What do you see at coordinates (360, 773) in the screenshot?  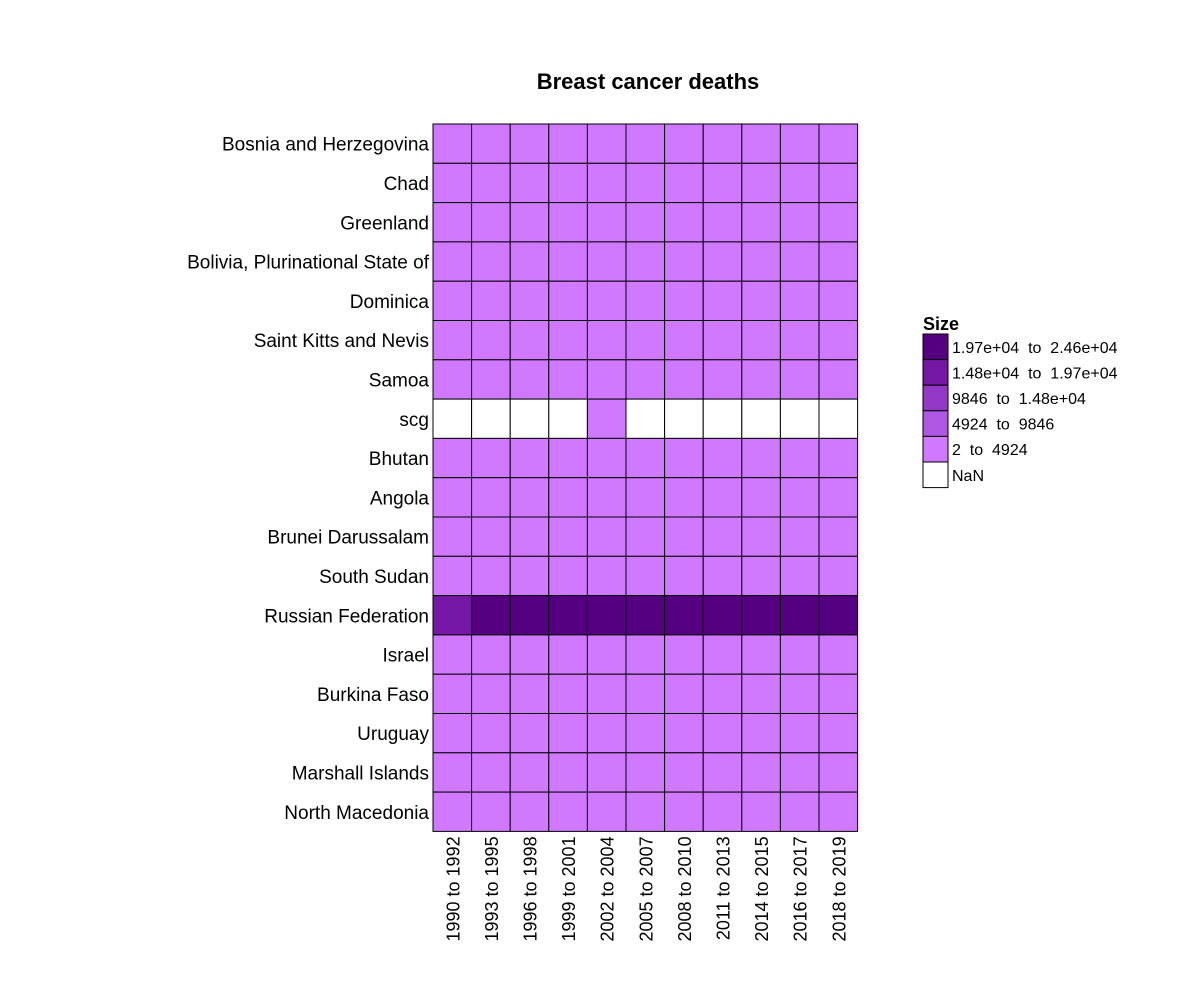 I see `row-label: Marshall Islands` at bounding box center [360, 773].